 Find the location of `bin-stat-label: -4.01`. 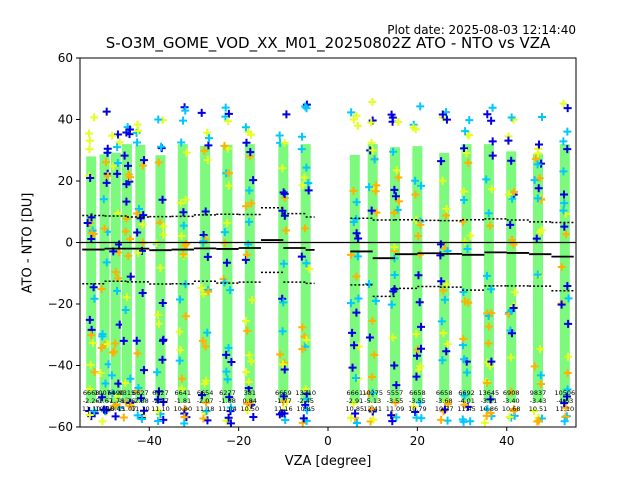

bin-stat-label: -4.01 is located at coordinates (466, 401).